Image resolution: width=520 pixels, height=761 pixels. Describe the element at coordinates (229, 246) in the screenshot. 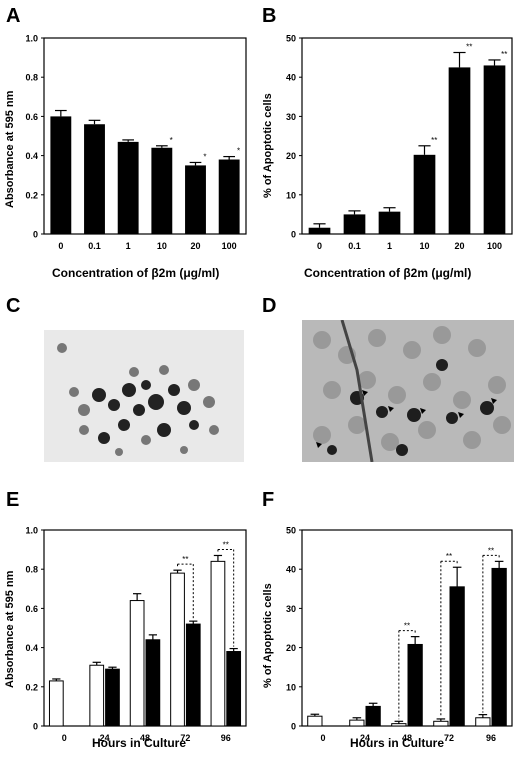

I see `chart-a-xtick-label: 100` at that location.